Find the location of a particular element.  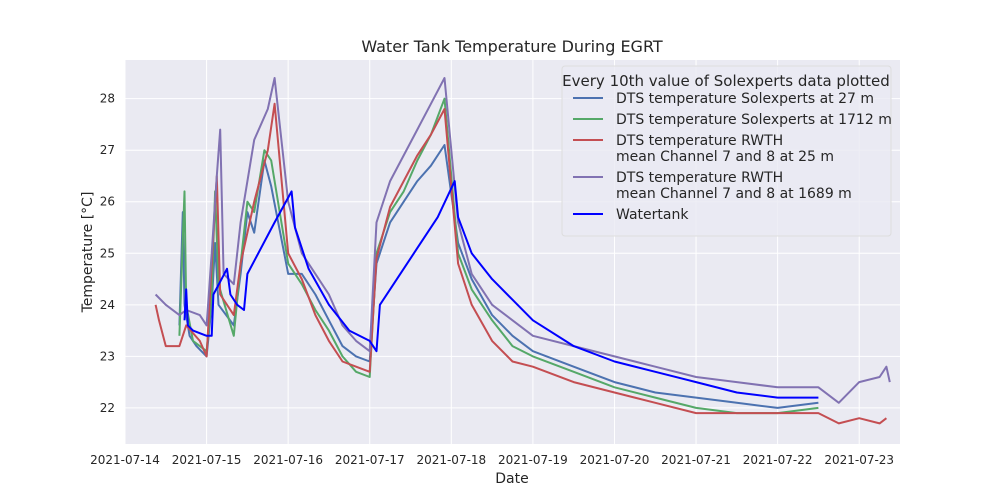

x-tick-label: 2021-07-19 is located at coordinates (533, 460).